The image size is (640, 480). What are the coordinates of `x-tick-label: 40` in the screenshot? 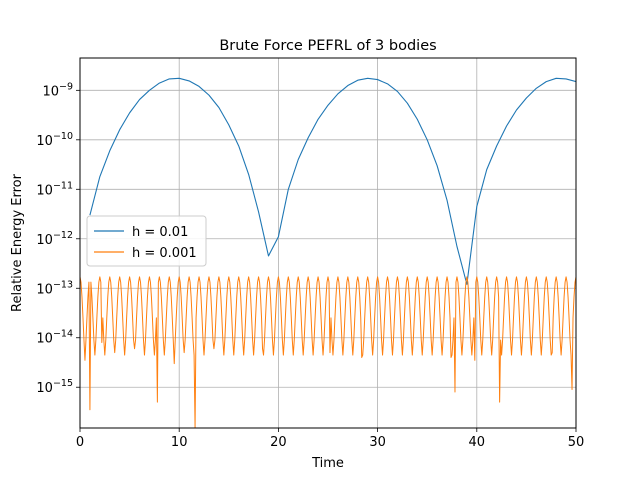 It's located at (477, 442).